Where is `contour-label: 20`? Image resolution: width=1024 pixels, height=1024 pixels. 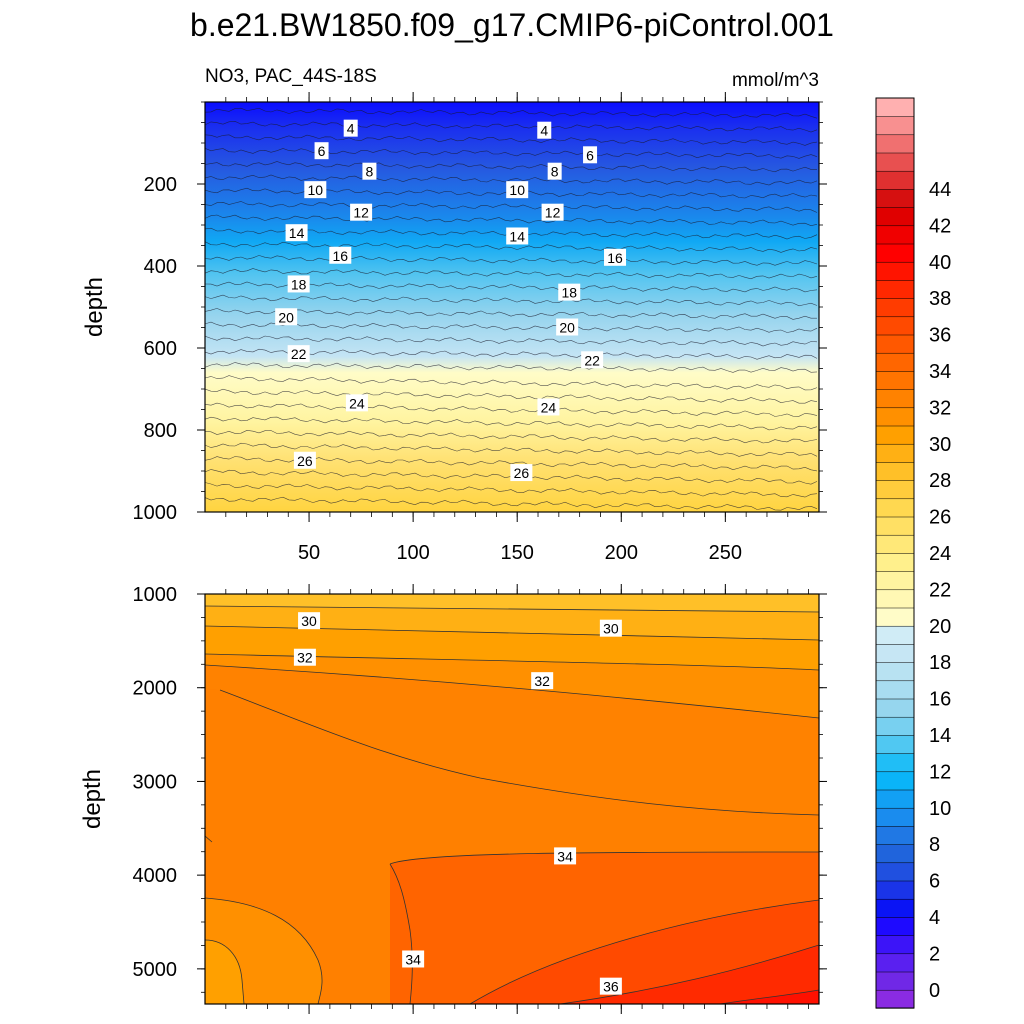 contour-label: 20 is located at coordinates (286, 317).